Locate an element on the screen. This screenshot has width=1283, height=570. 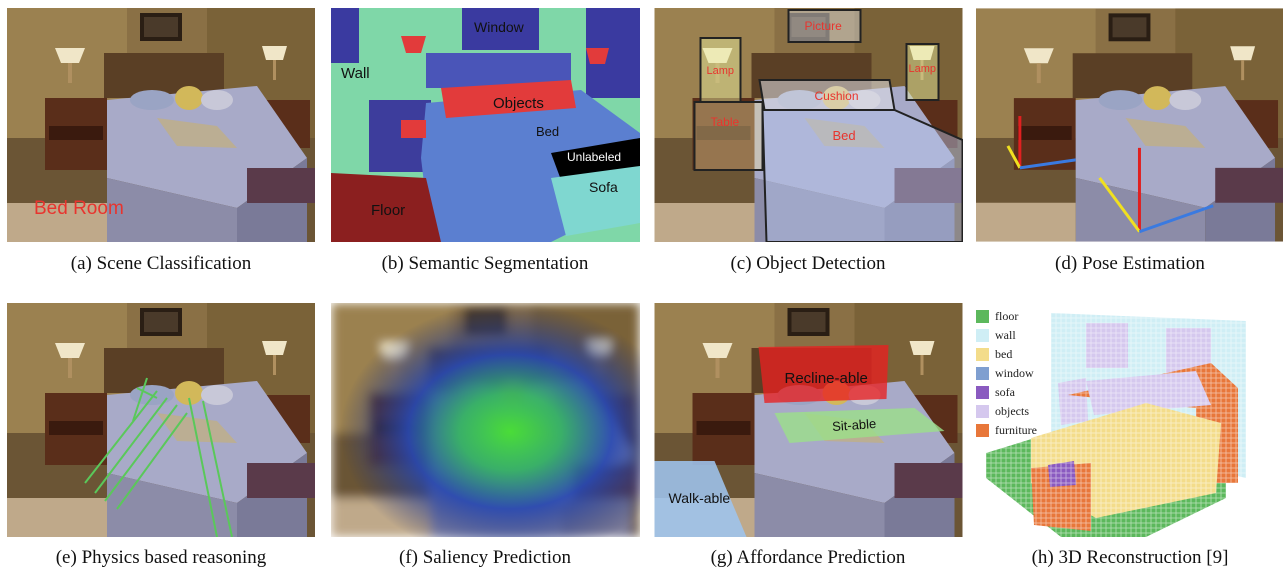
saliency-map is located at coordinates (485, 420).